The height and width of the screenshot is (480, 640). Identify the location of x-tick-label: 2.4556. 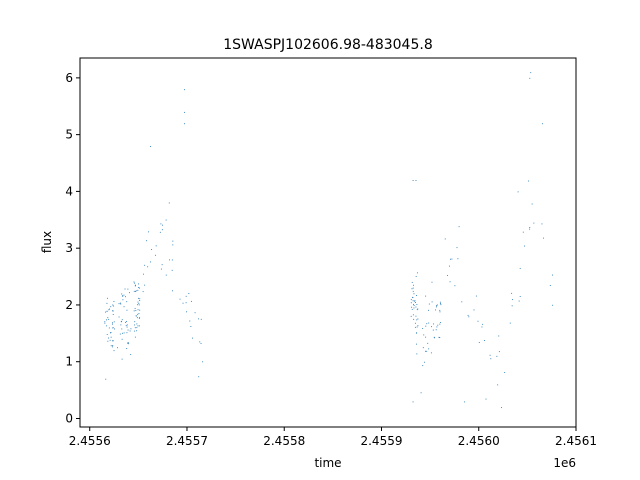
(90, 441).